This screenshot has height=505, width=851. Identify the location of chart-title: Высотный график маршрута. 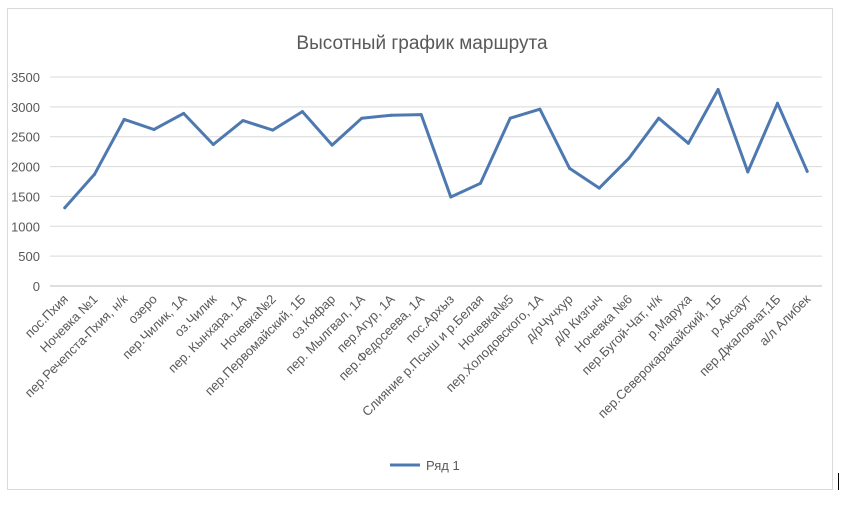
(422, 43).